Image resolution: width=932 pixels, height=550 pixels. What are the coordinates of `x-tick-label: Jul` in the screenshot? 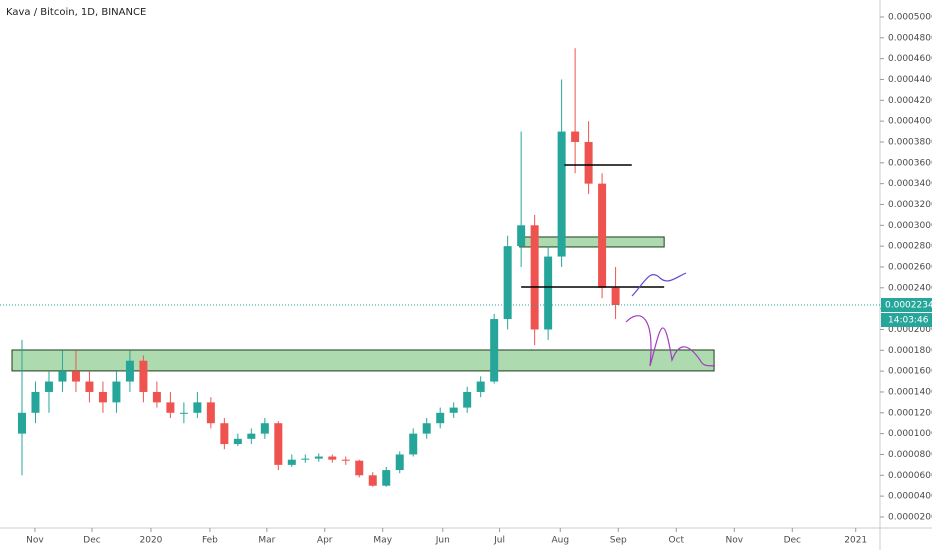 It's located at (499, 541).